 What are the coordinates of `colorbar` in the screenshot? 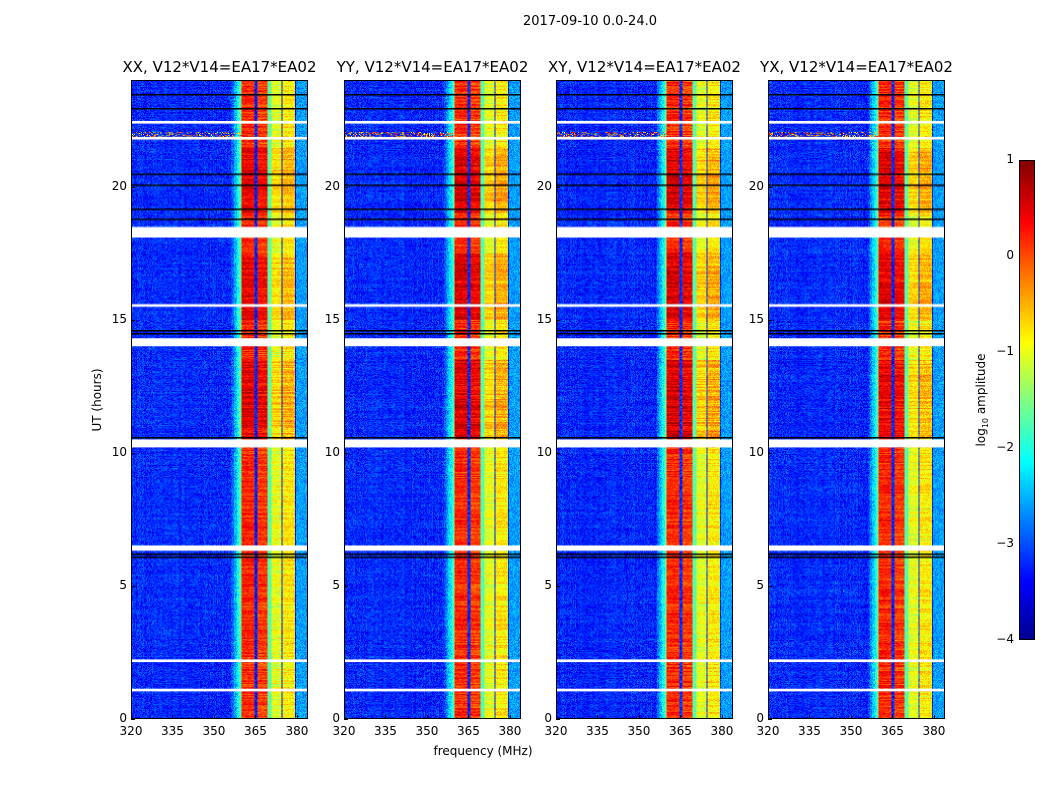 It's located at (1027, 400).